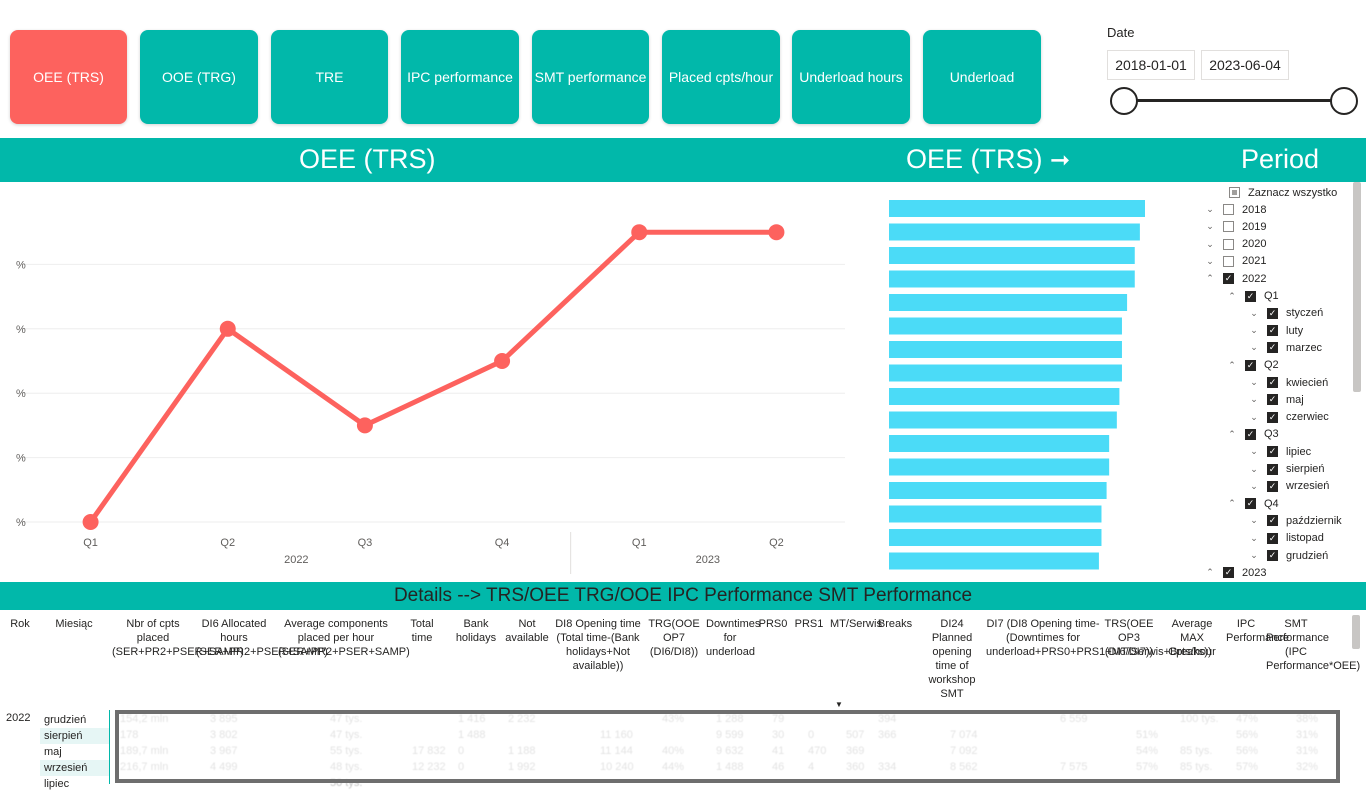  Describe the element at coordinates (1313, 645) in the screenshot. I see `column-header: SMT Performance (IPC Performance*OEE)` at that location.